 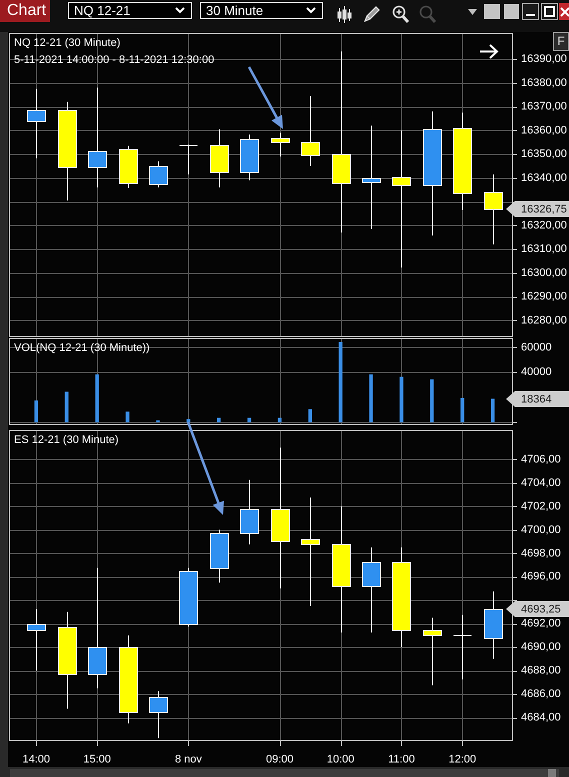 I want to click on y-tick-label: 16350,00, so click(x=544, y=154).